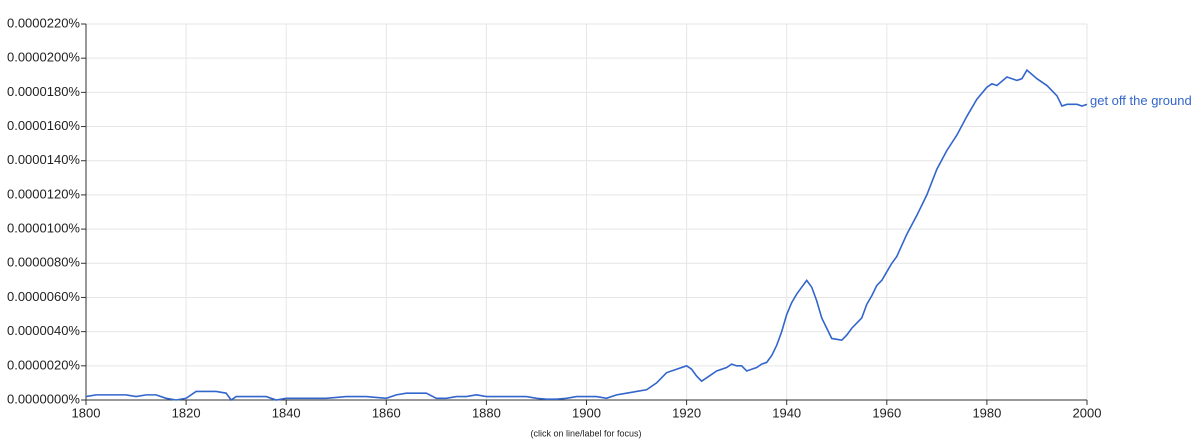 Image resolution: width=1200 pixels, height=443 pixels. I want to click on y-tick-label: 0.0000200%, so click(43, 57).